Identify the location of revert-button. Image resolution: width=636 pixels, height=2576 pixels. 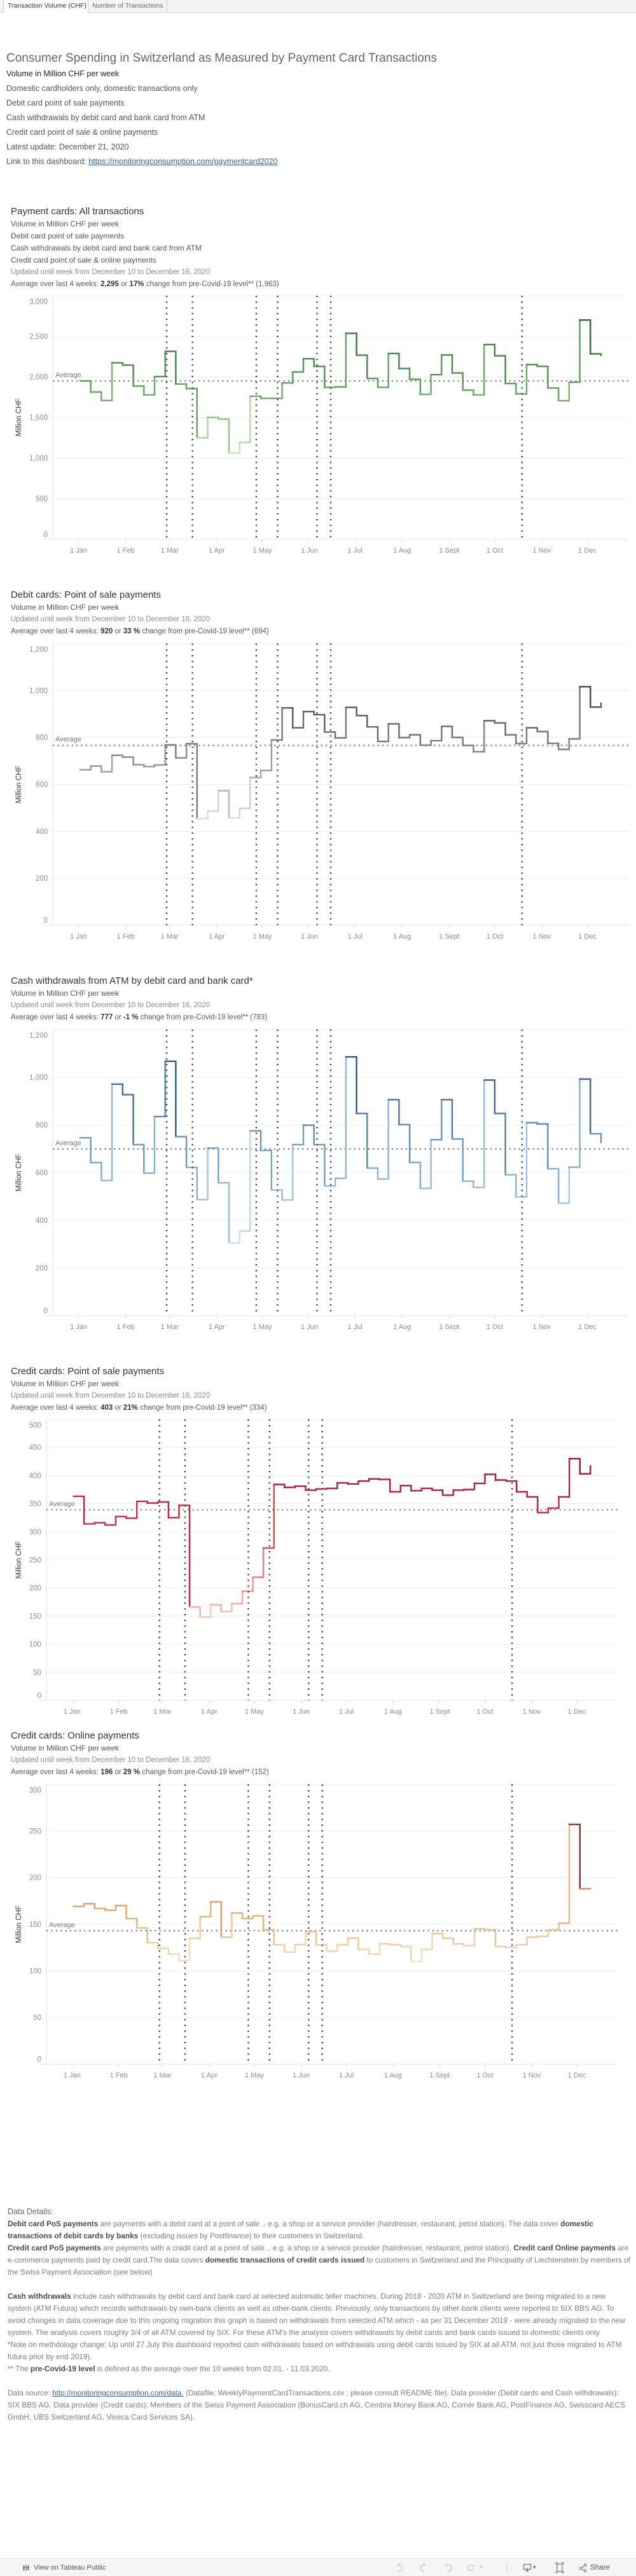
(449, 2567).